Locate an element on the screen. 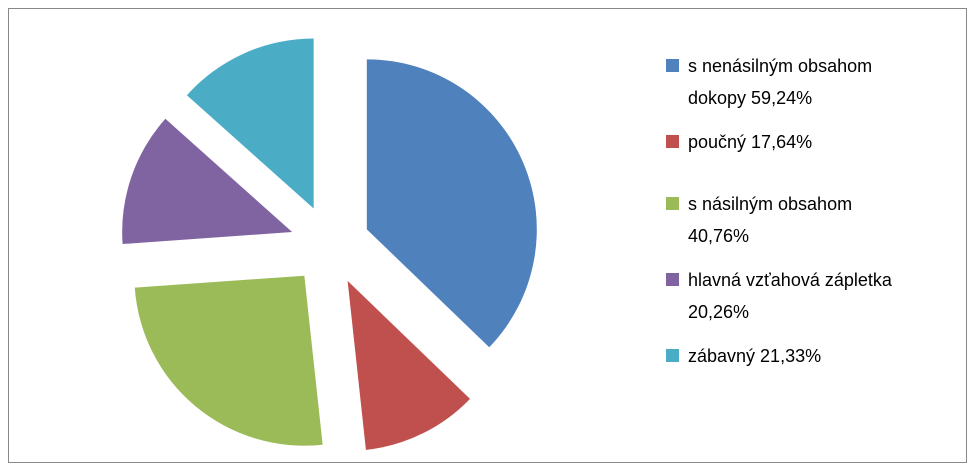  legend-item: zábavný 21,33% is located at coordinates (812, 356).